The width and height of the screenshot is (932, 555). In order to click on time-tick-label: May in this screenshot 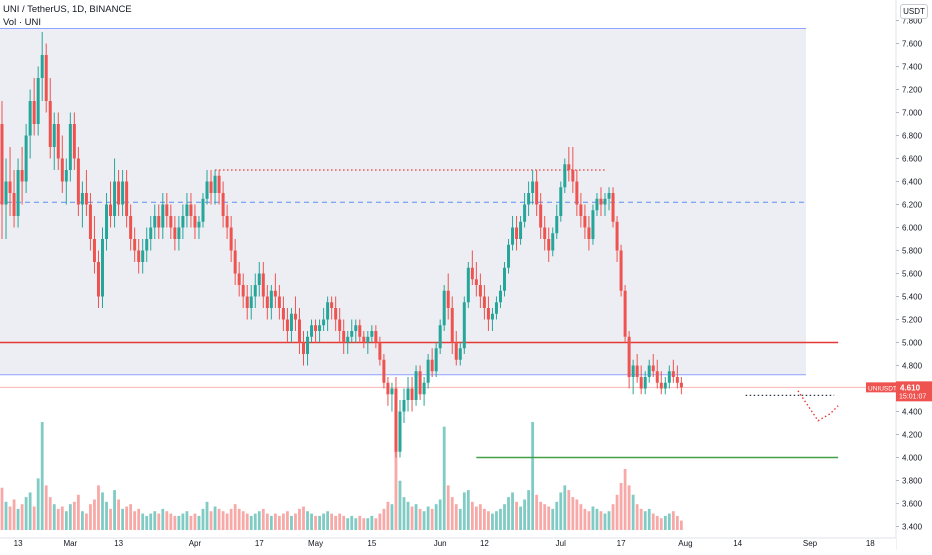, I will do `click(315, 543)`.